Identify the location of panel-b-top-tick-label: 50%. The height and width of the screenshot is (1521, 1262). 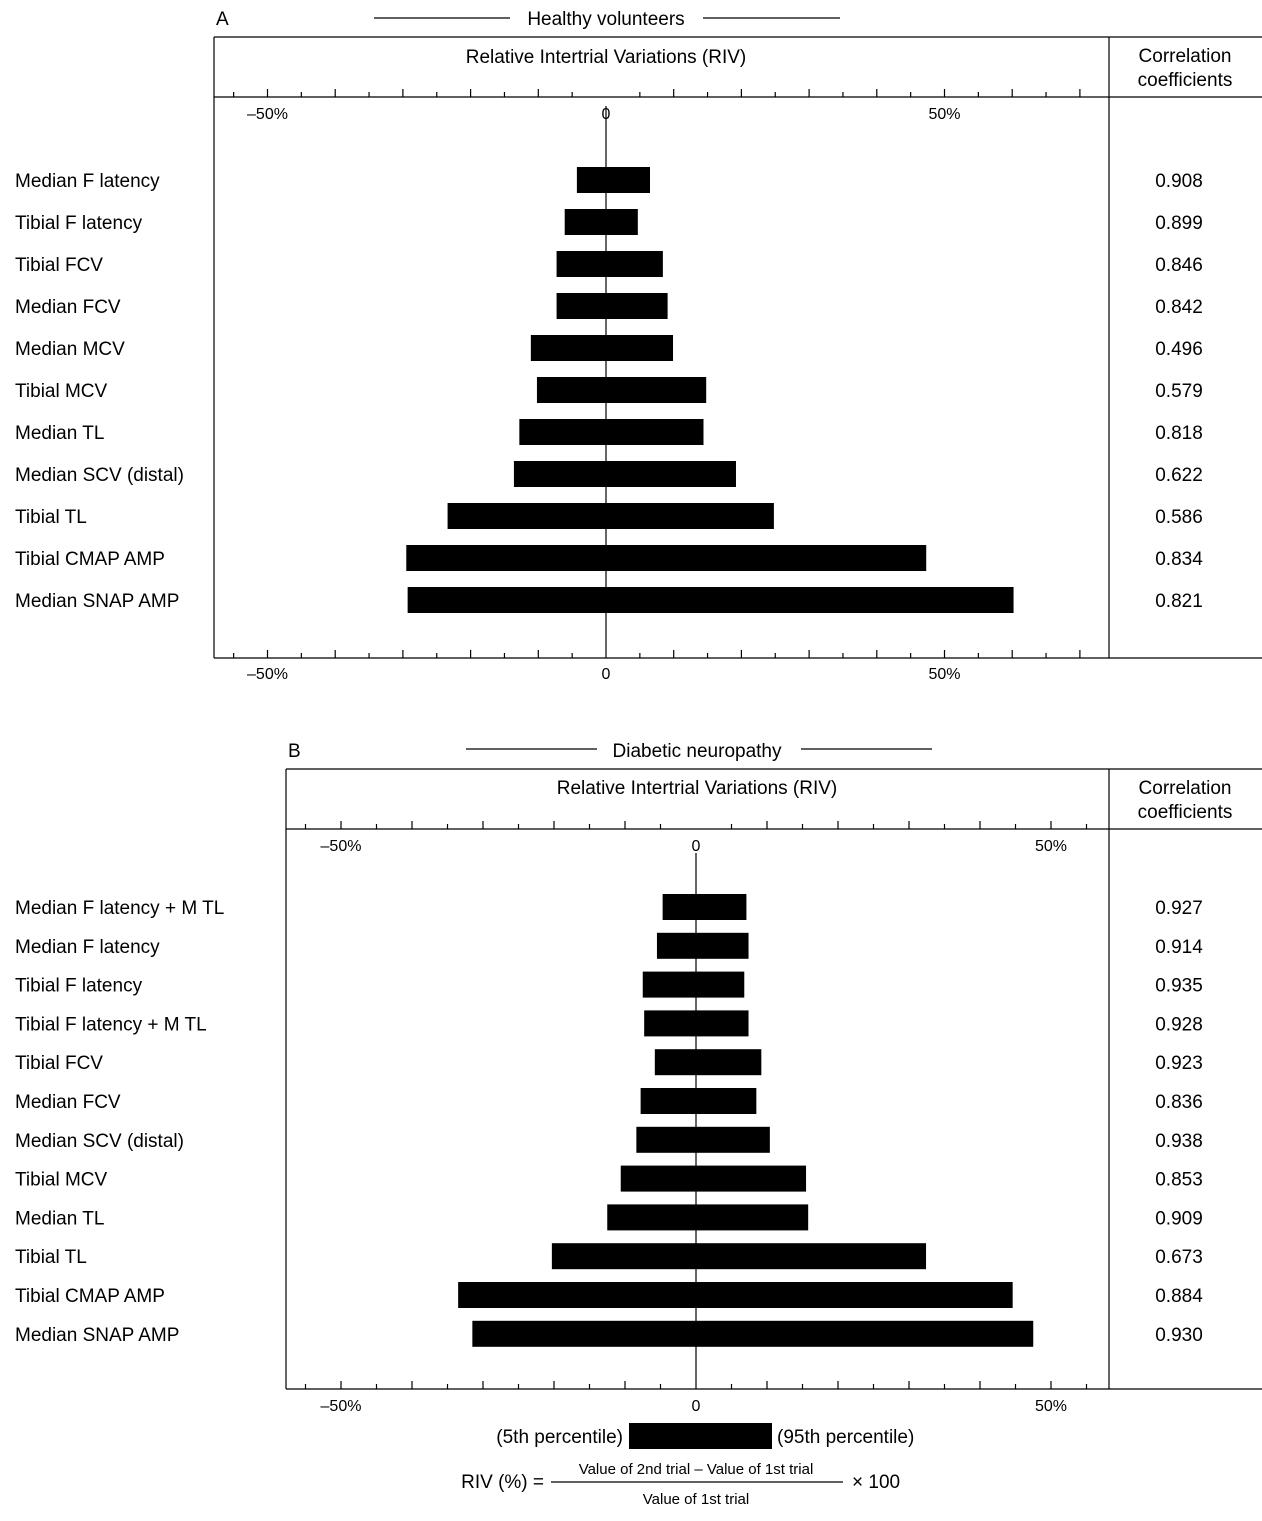
(1051, 846).